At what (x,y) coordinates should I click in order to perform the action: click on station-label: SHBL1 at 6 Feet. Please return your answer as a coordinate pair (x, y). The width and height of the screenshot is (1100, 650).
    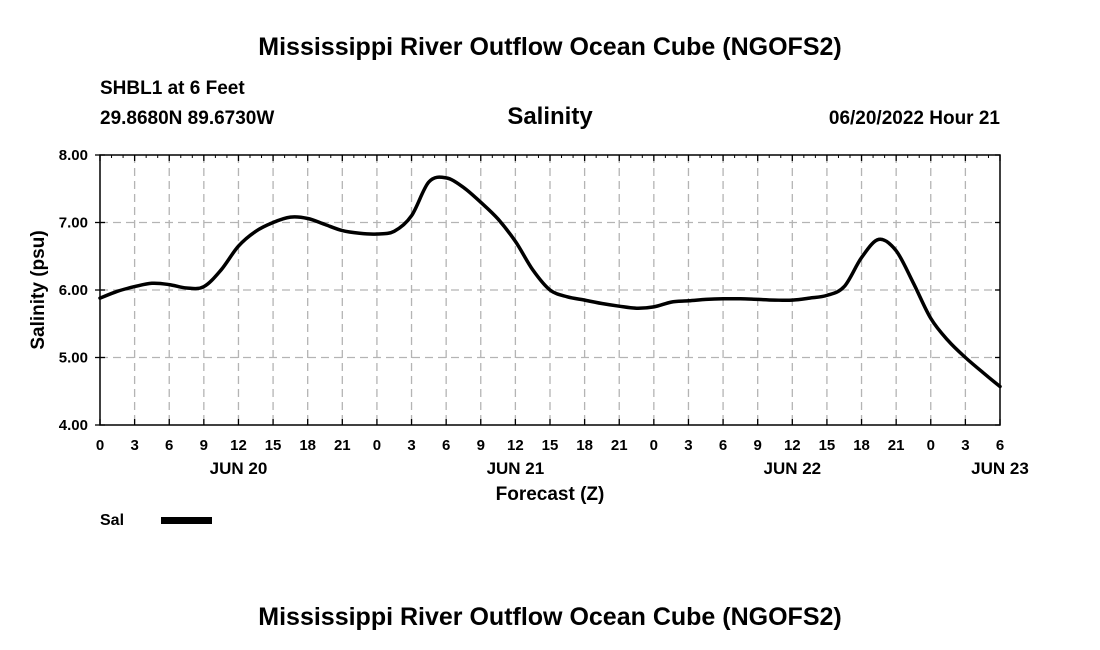
    Looking at the image, I should click on (172, 88).